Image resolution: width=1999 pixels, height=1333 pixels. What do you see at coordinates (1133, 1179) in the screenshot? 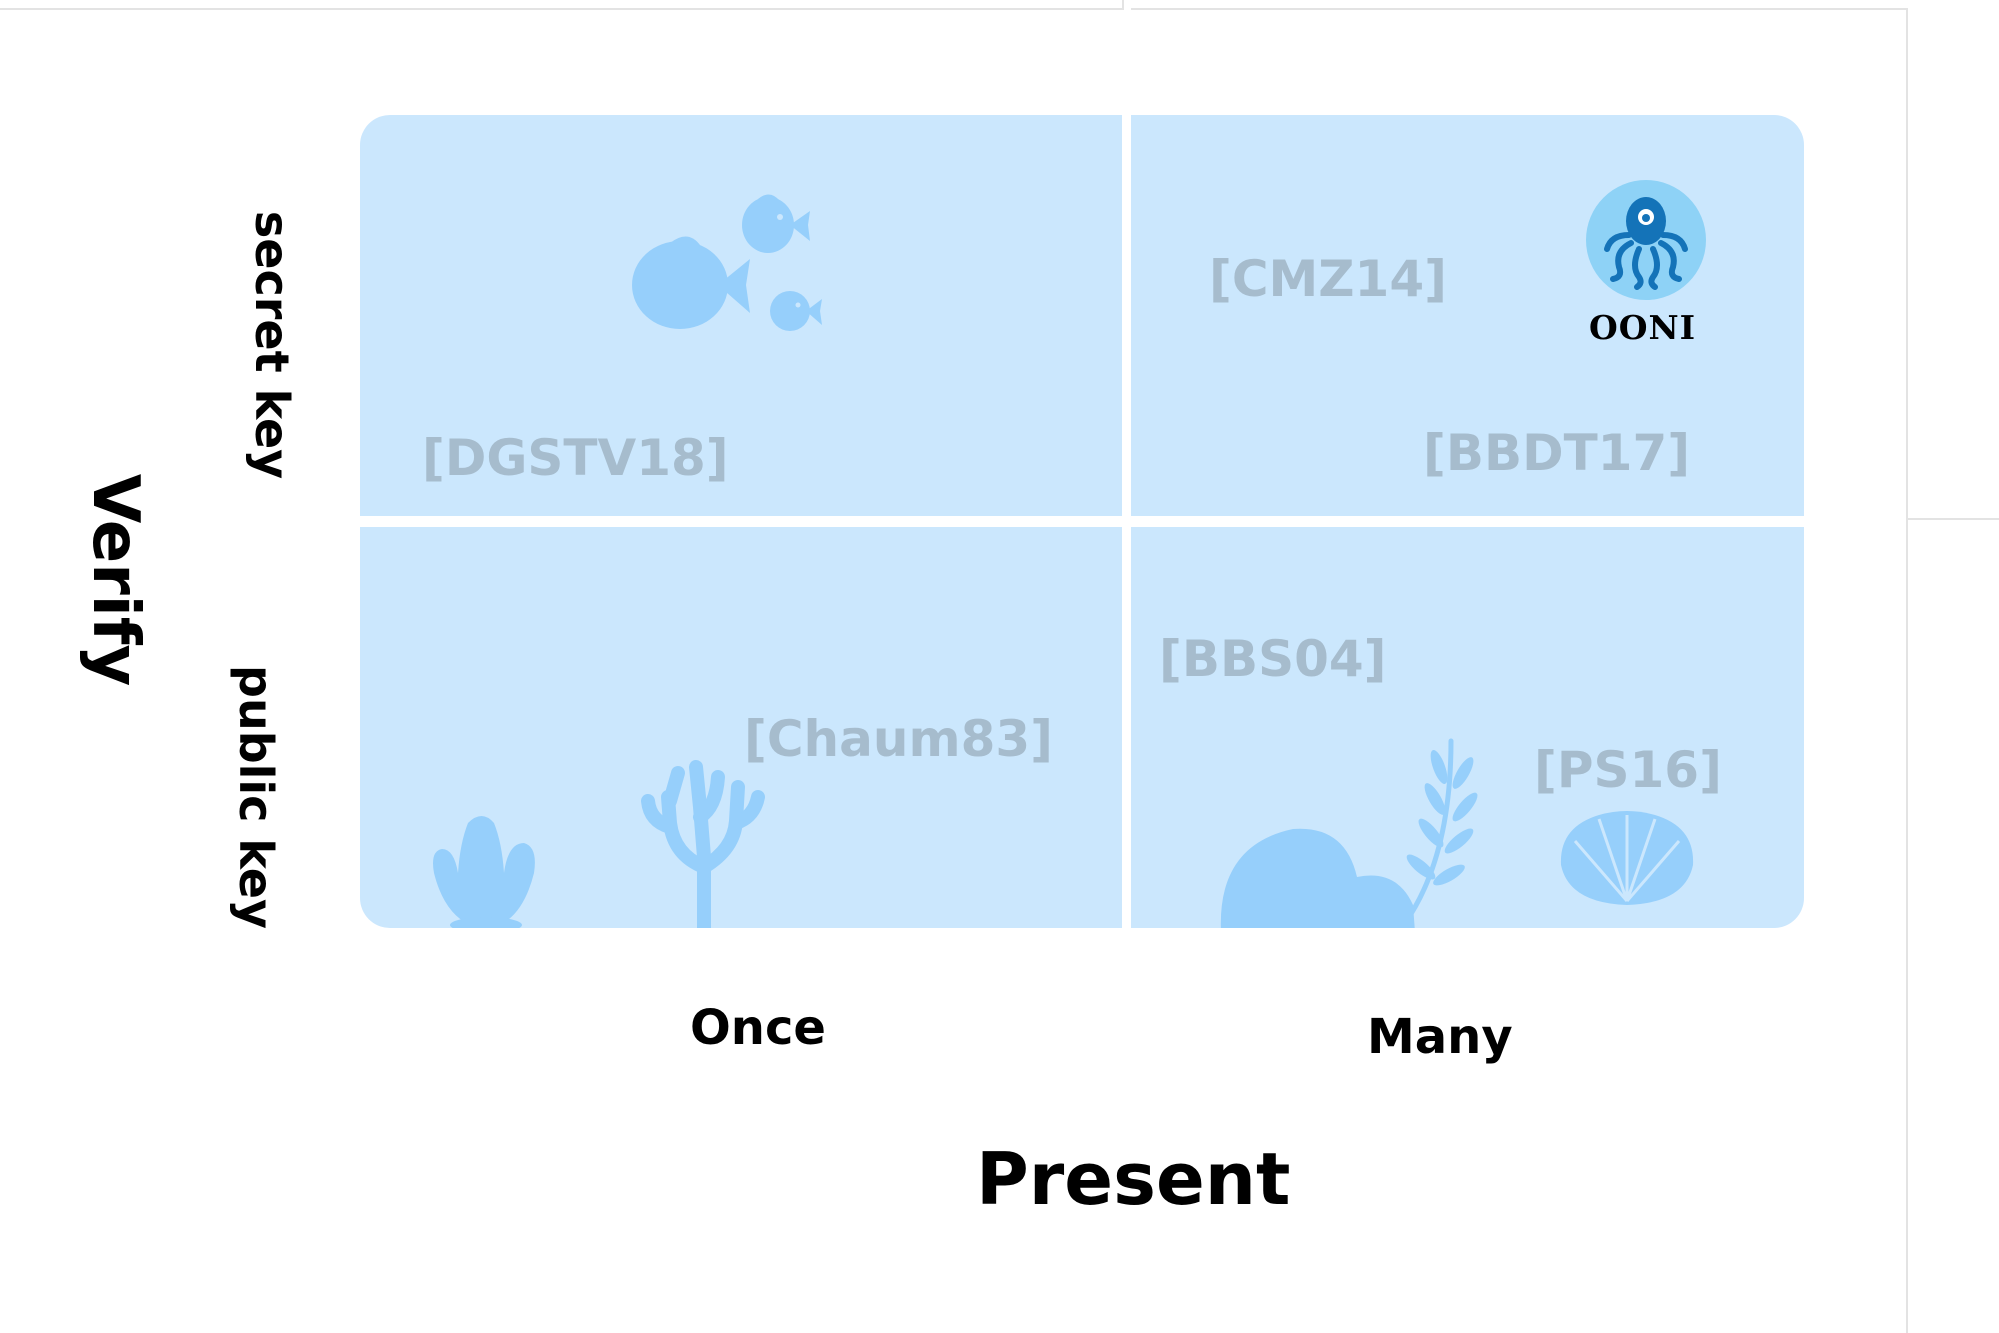
I see `x-axis-title: Present` at bounding box center [1133, 1179].